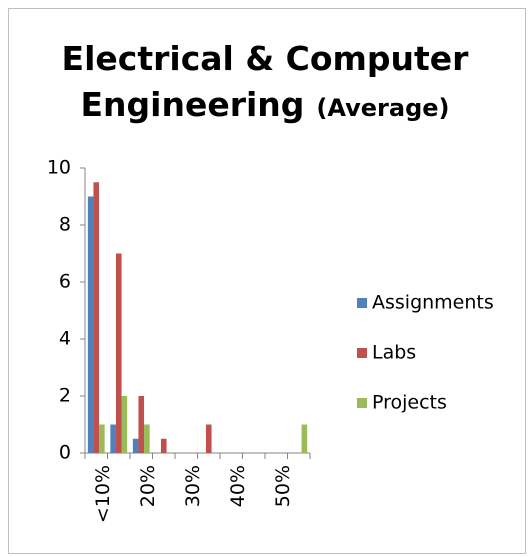 This screenshot has height=557, width=530. Describe the element at coordinates (65, 282) in the screenshot. I see `y-tick-label: 6` at that location.